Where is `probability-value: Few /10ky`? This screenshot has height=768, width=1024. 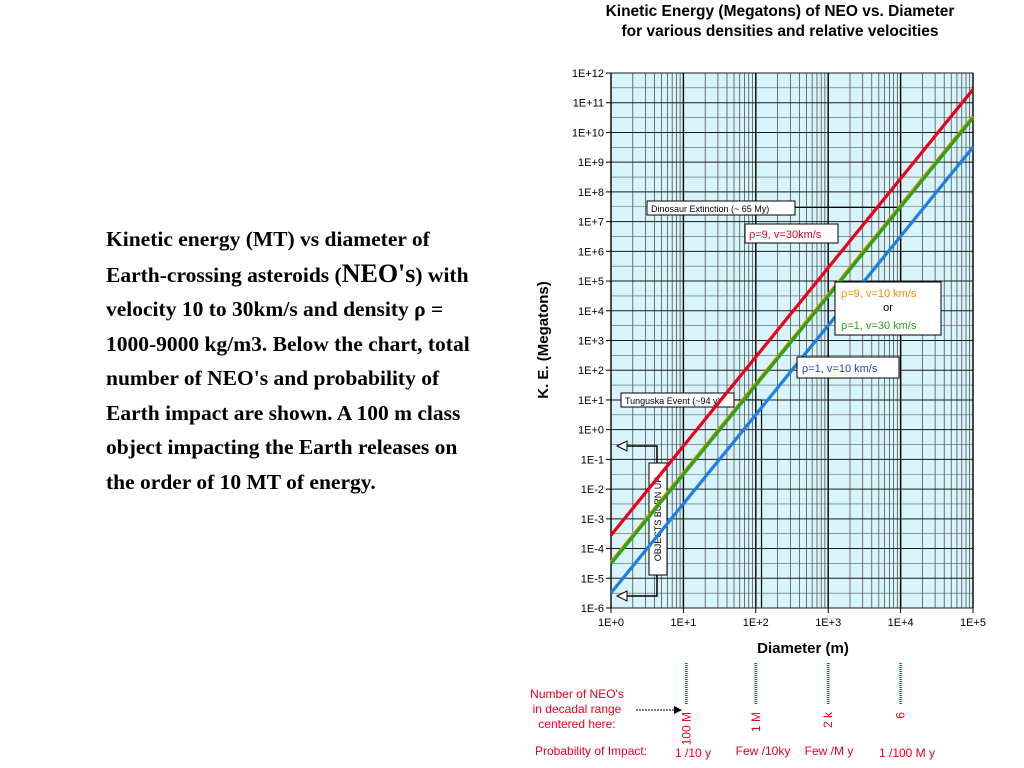 probability-value: Few /10ky is located at coordinates (763, 751).